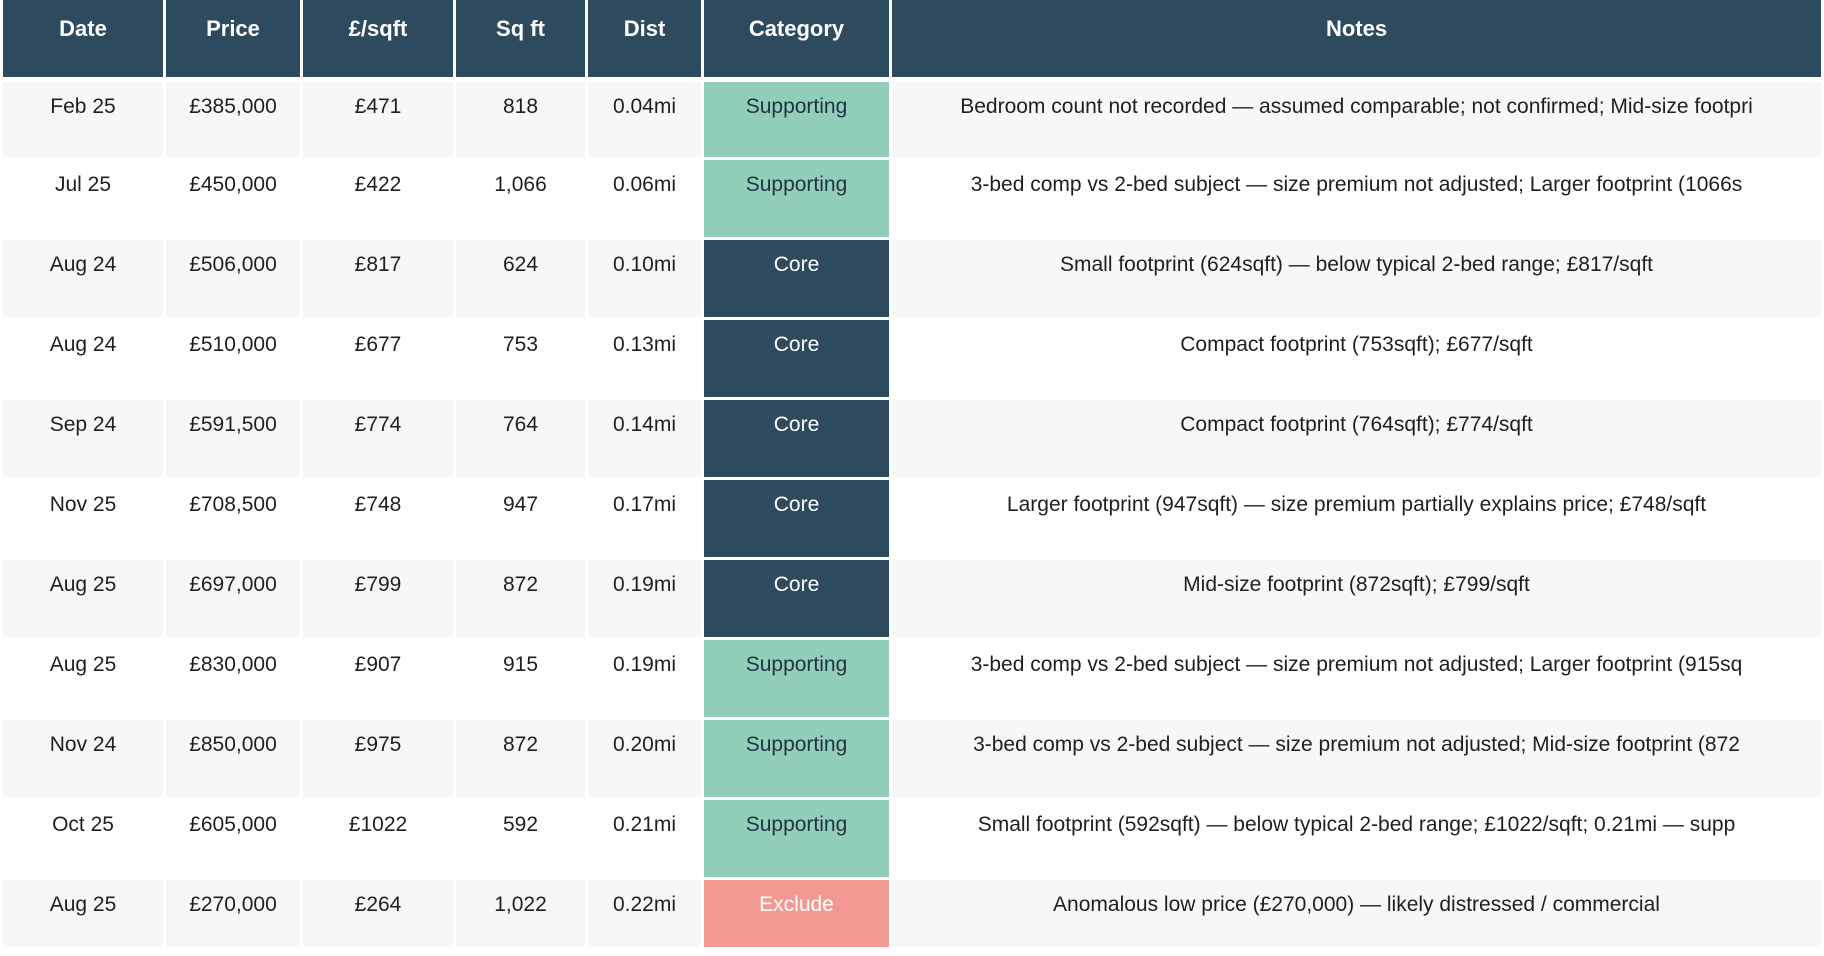 The height and width of the screenshot is (956, 1824). I want to click on cell-dist: 0.10mi, so click(644, 277).